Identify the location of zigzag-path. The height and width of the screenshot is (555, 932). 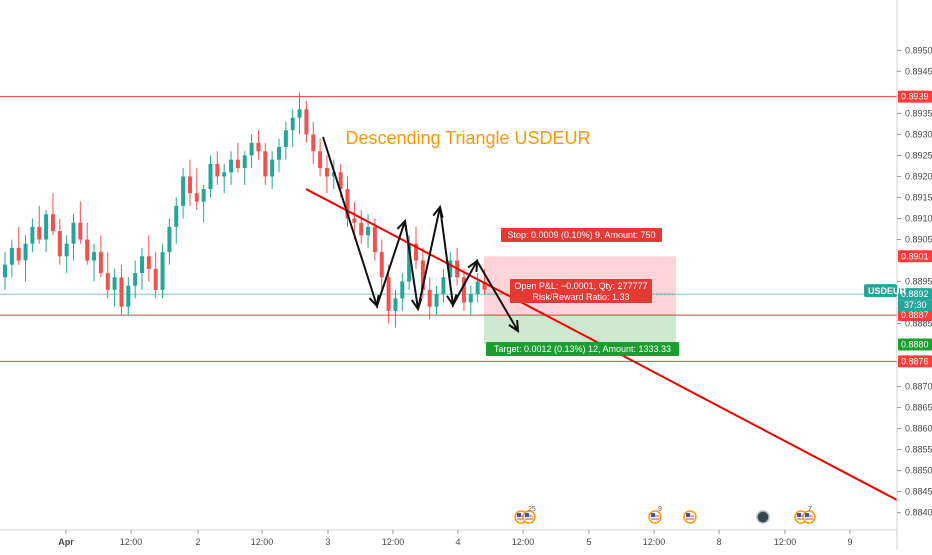
(420, 234).